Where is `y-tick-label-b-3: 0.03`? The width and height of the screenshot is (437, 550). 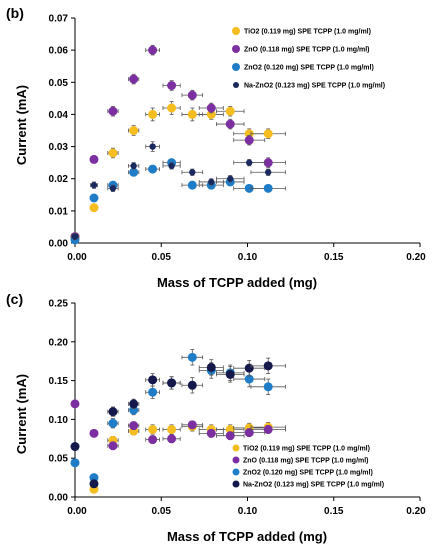 y-tick-label-b-3: 0.03 is located at coordinates (59, 147).